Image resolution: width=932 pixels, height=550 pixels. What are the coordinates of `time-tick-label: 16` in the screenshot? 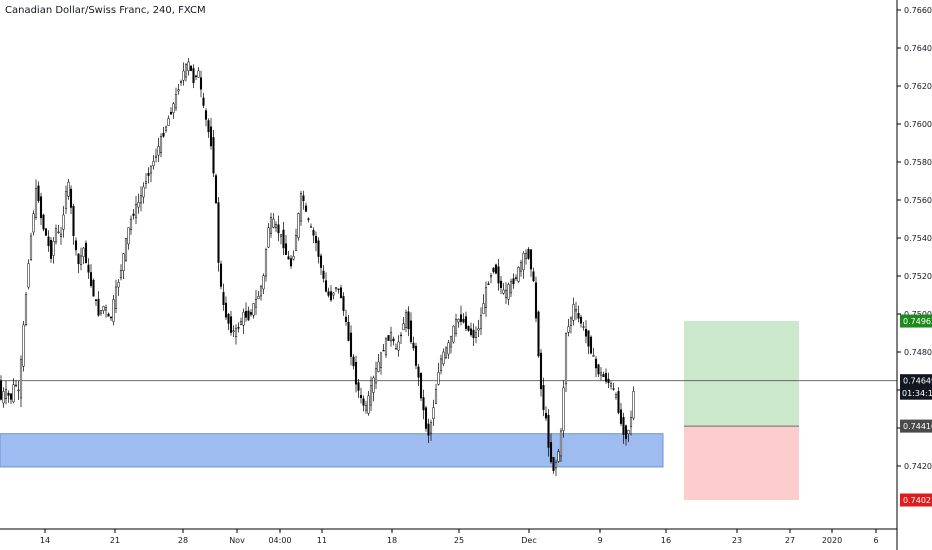 It's located at (666, 540).